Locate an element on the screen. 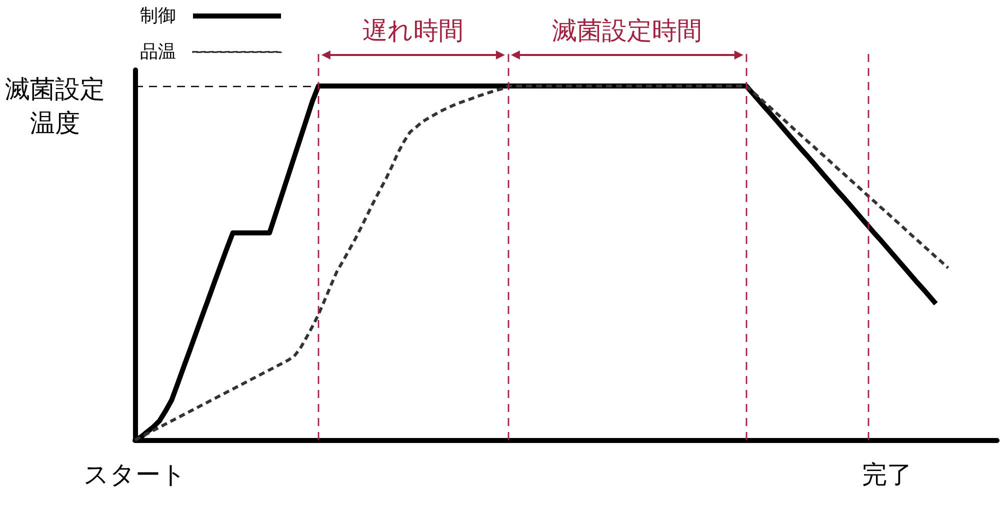 The height and width of the screenshot is (511, 1000). x-tick-label: 完了 is located at coordinates (887, 474).